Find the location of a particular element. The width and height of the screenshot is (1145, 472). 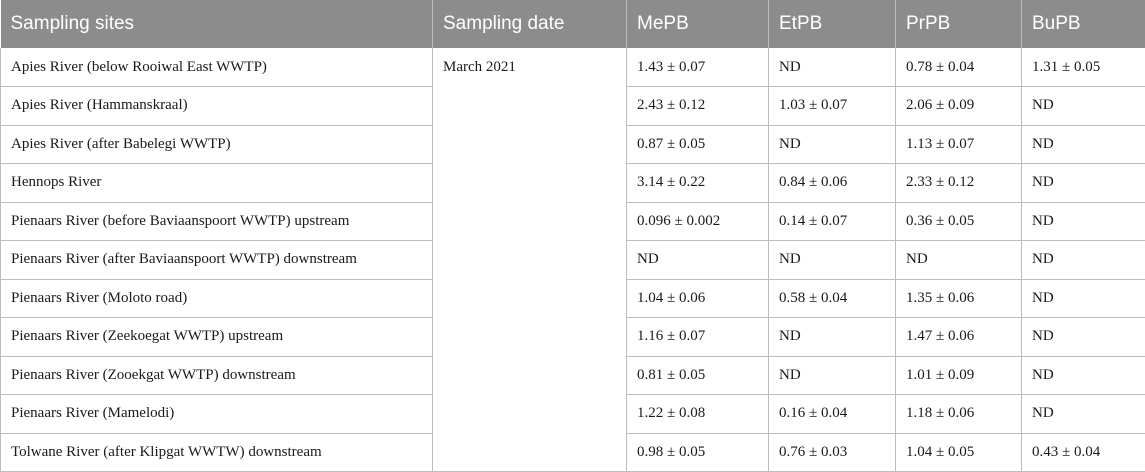

header-sampling-sites: Sampling sites is located at coordinates (216, 24).